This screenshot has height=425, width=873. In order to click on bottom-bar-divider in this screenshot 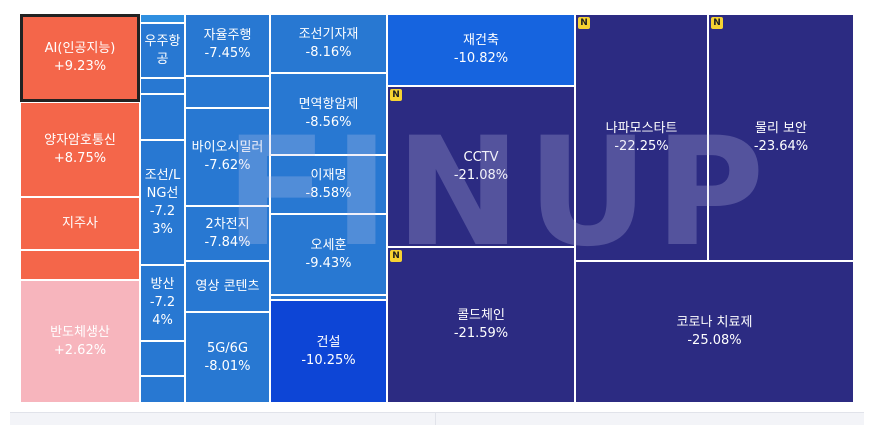, I will do `click(435, 419)`.